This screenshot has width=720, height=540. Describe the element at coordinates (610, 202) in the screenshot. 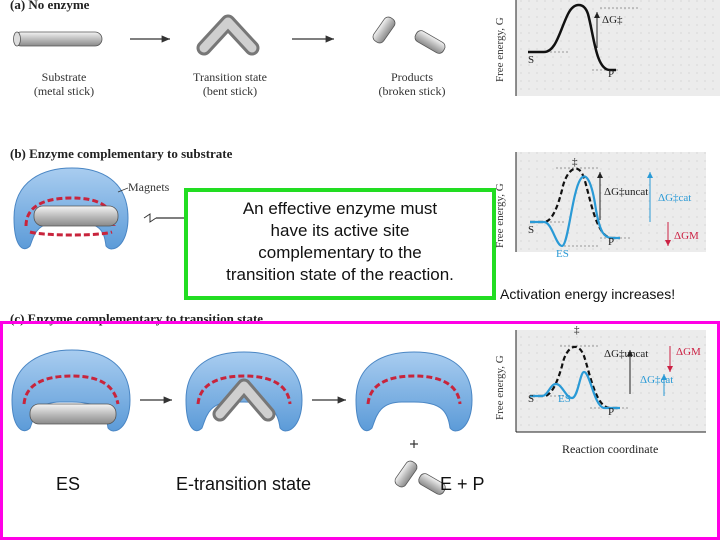

I see `energy-graph-b` at that location.